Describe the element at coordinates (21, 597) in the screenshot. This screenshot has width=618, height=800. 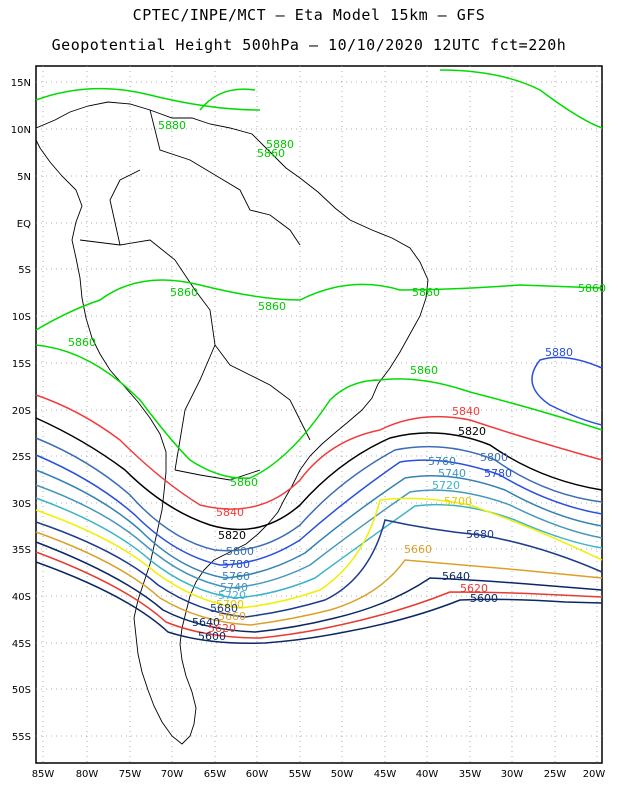
I see `lat-label: 40S` at that location.